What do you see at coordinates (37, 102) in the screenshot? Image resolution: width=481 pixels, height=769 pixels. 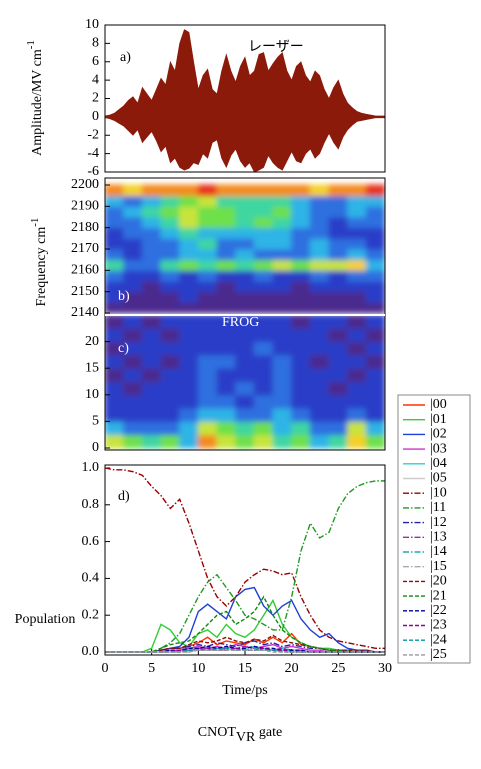 I see `y-label-text: Amplitude/MV cm` at bounding box center [37, 102].